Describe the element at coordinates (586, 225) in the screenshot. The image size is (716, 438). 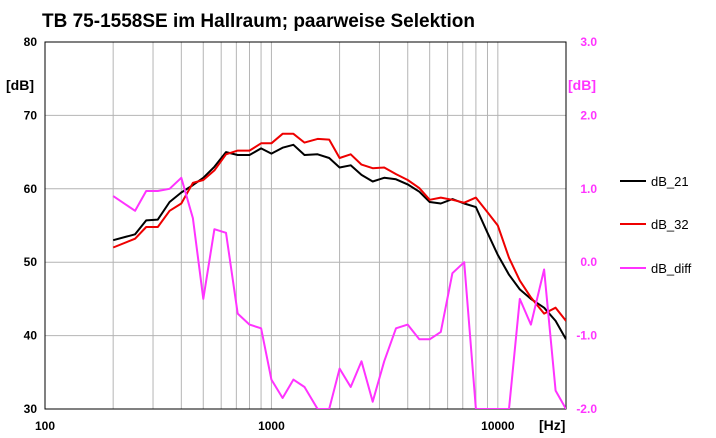
I see `y-axis-right: 3.0 2.0 1.0 0.0 -1.0 -2.0` at that location.